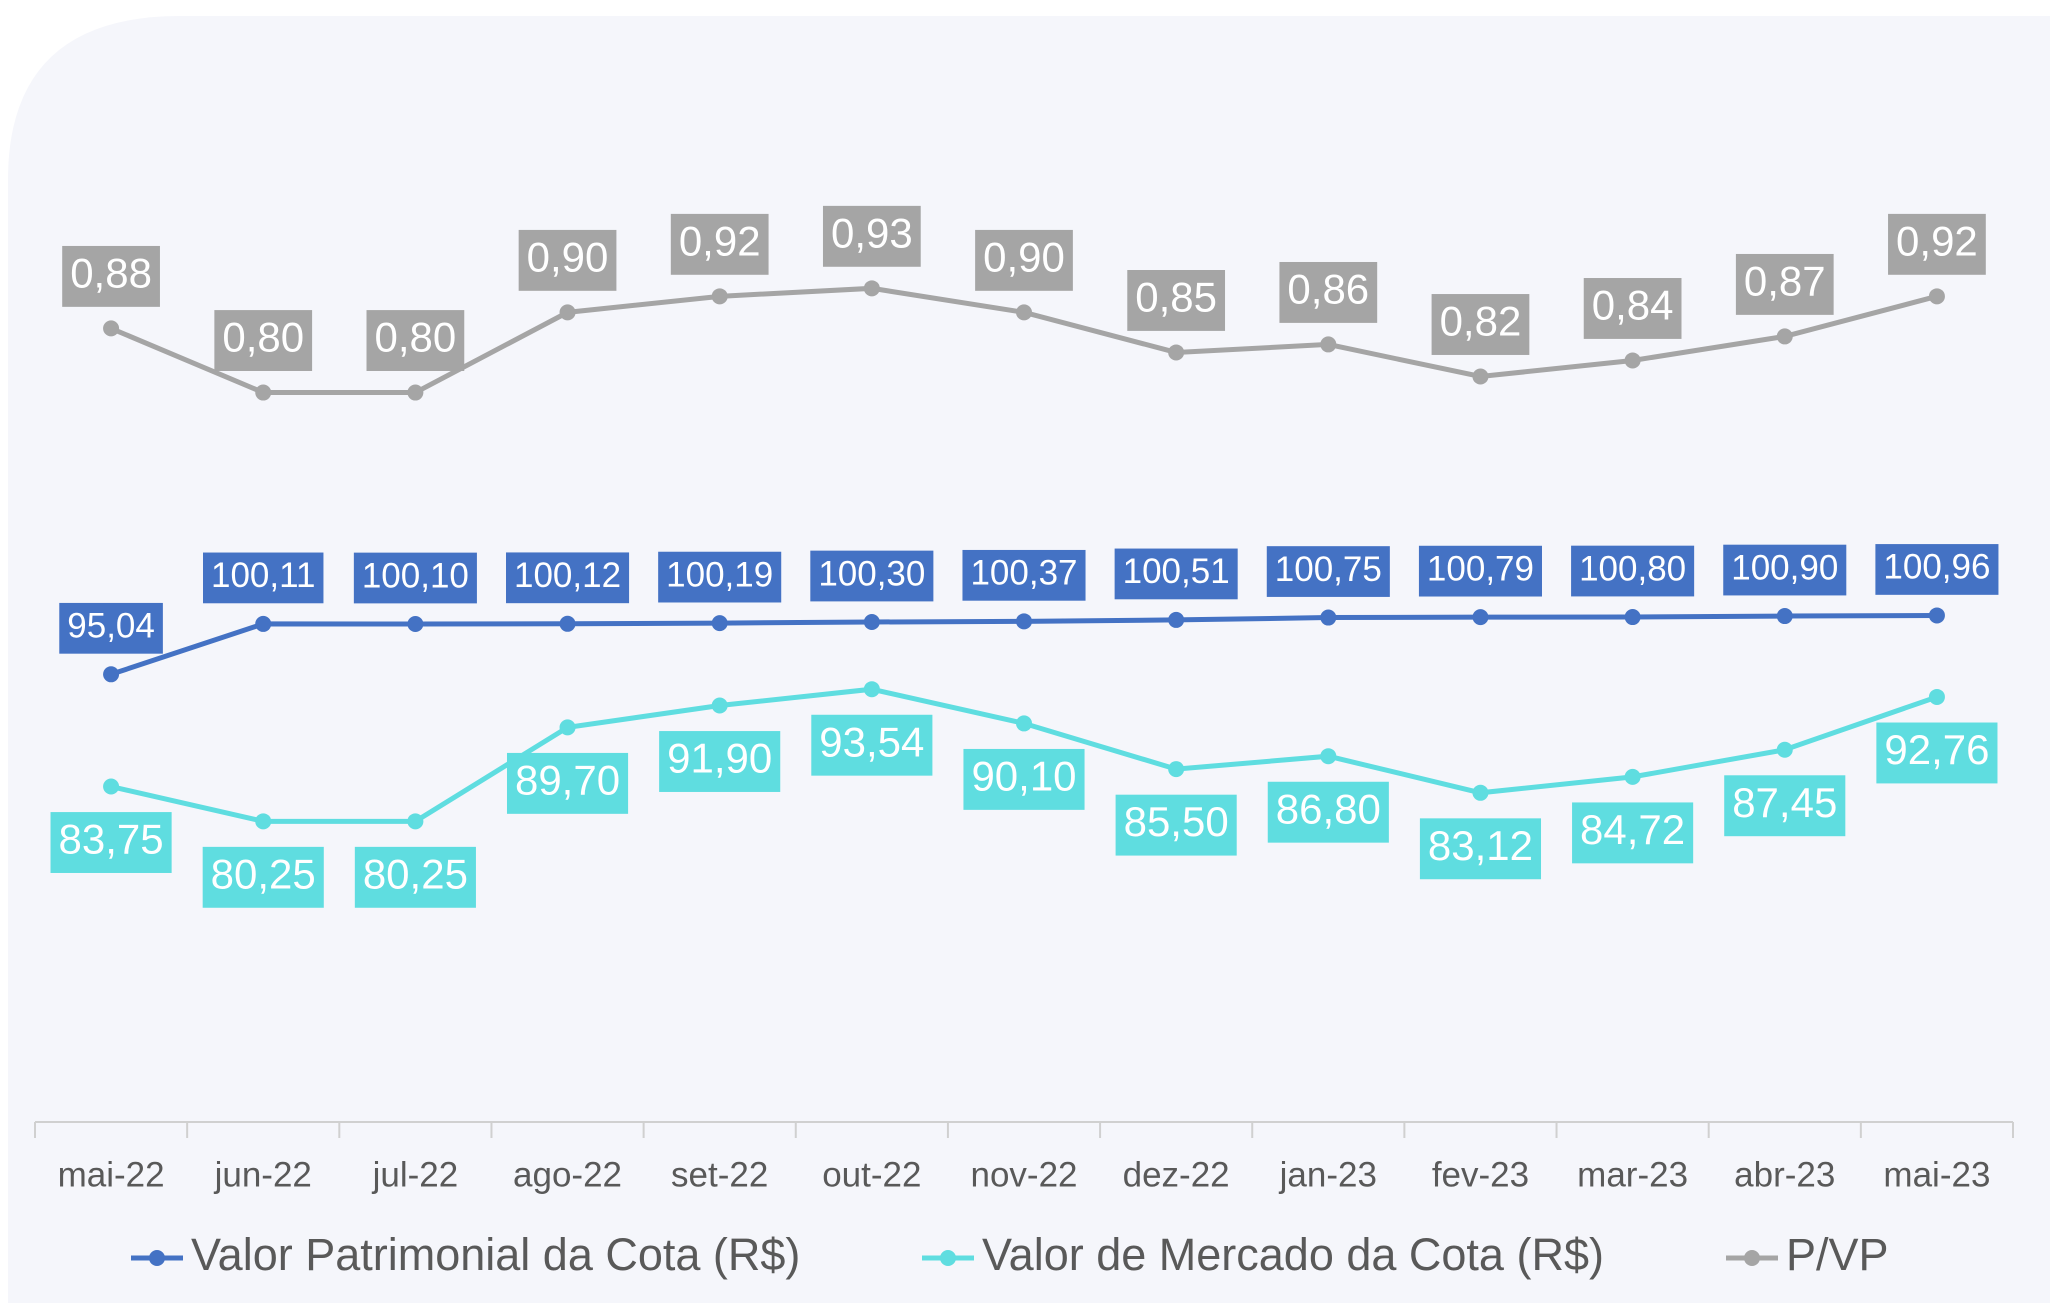 The width and height of the screenshot is (2050, 1303). I want to click on x-tick-label: out-22, so click(871, 1174).